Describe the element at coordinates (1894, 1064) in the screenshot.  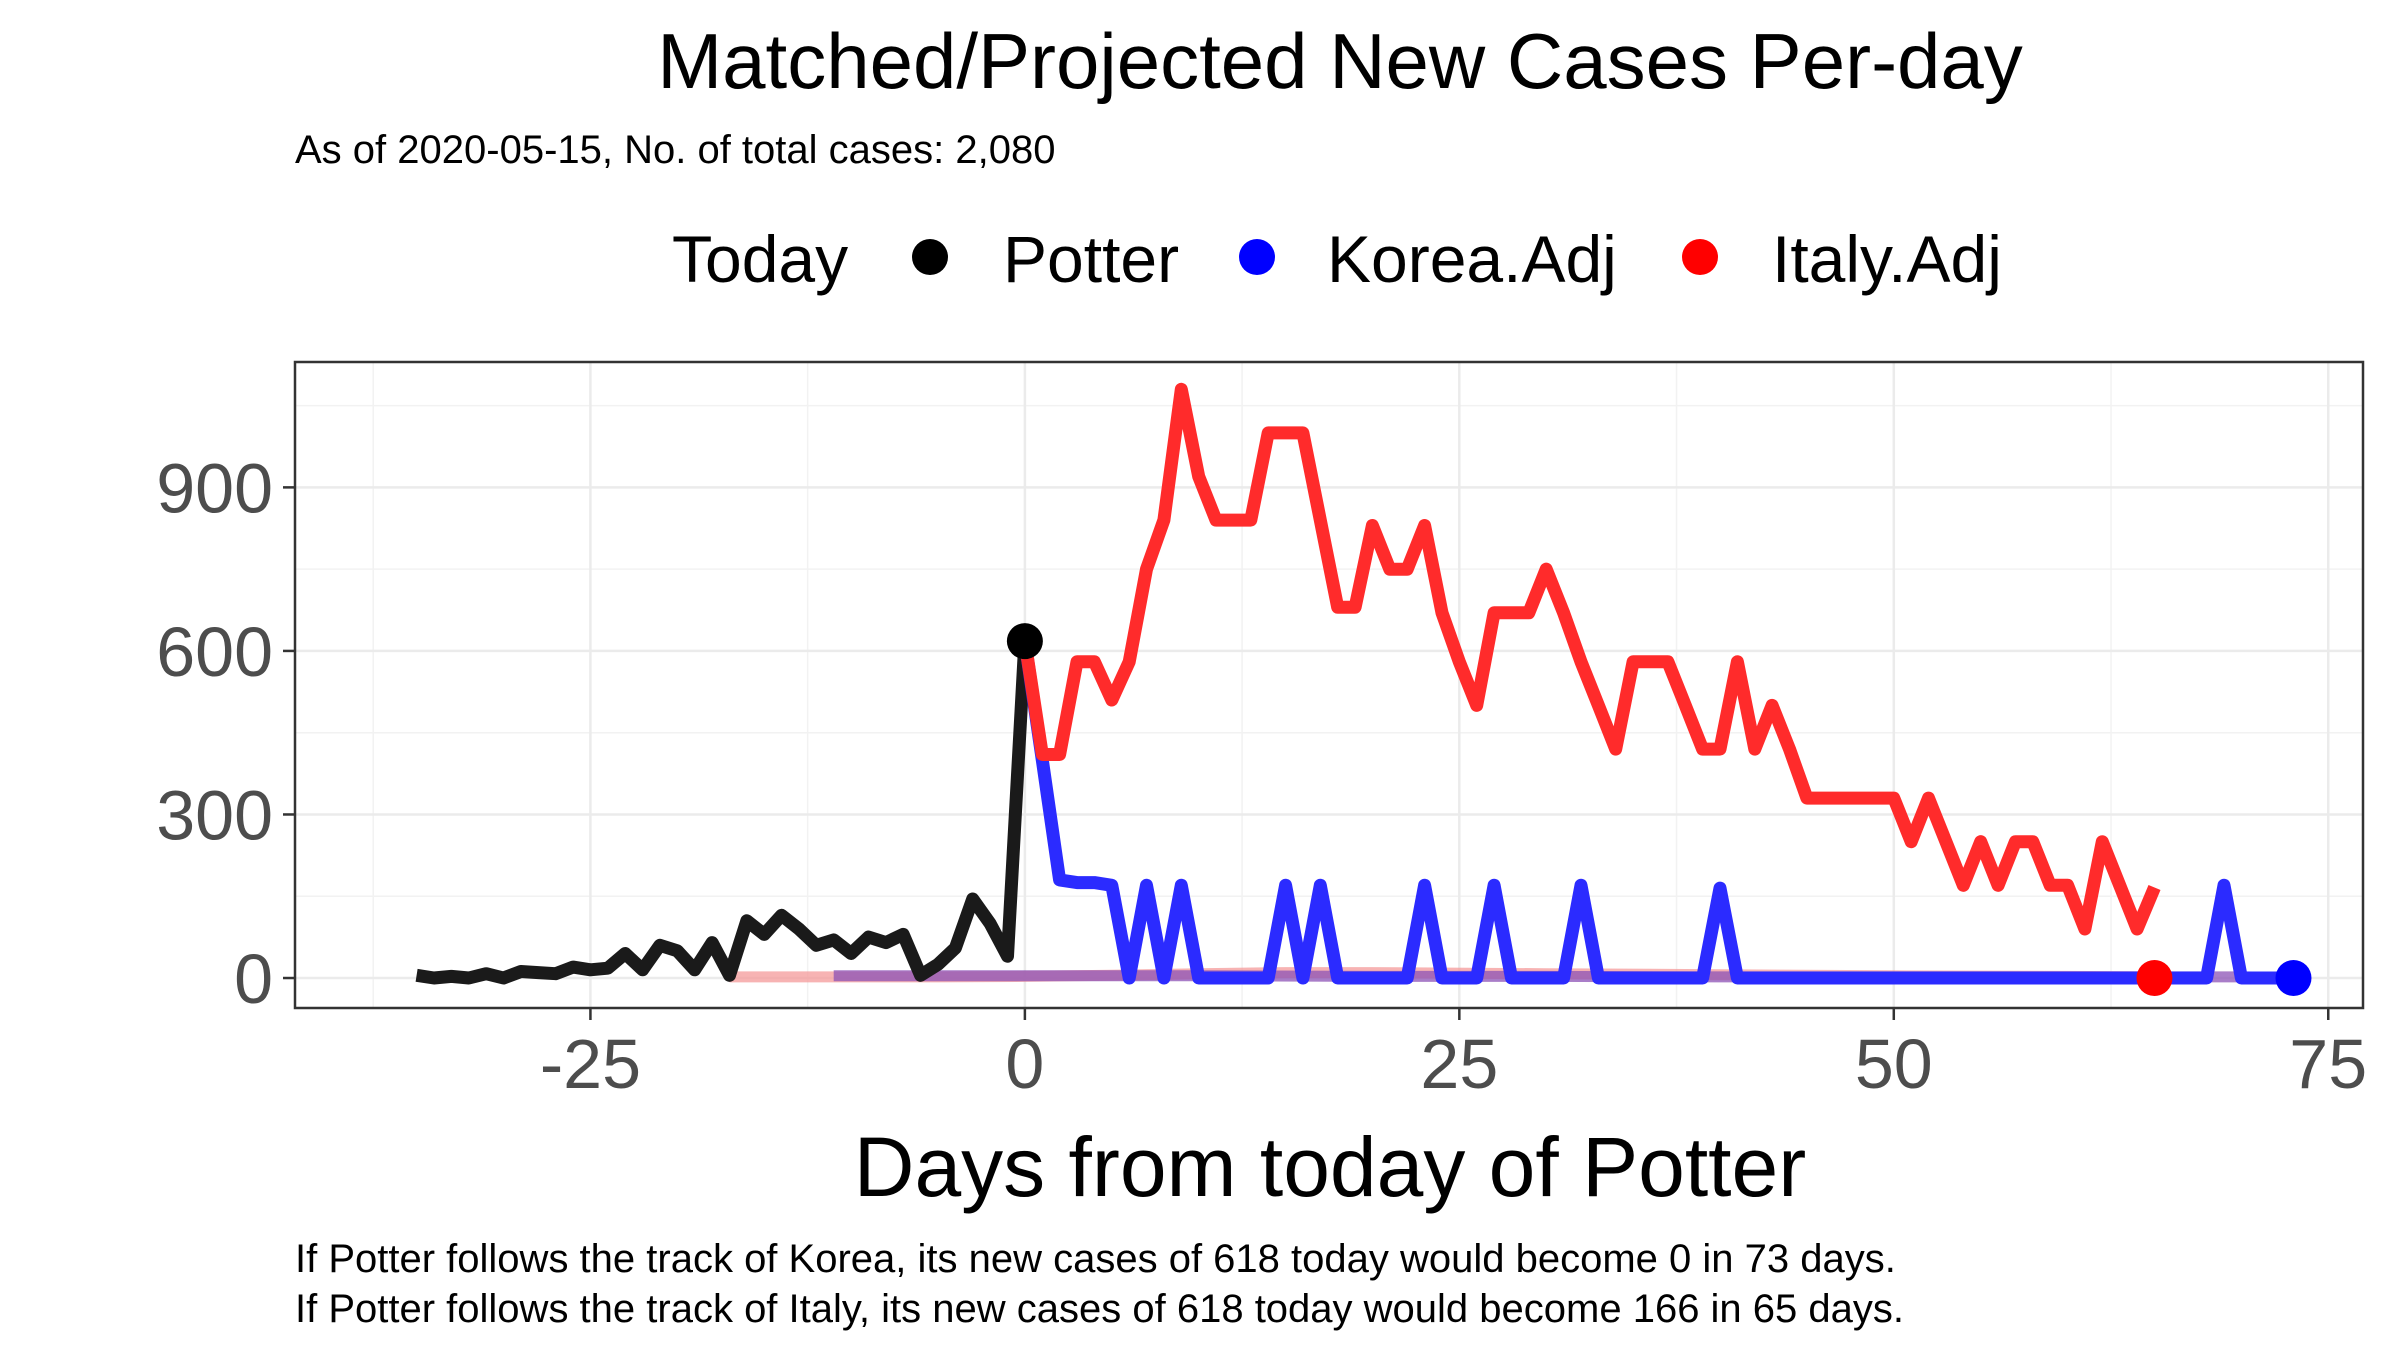
I see `x-tick-label: 50` at that location.